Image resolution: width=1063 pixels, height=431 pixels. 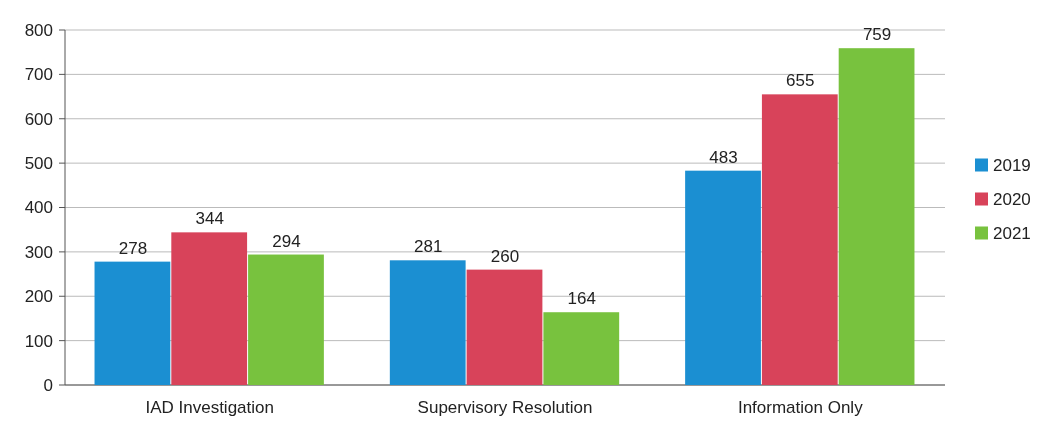 I want to click on y-tick-label: 300, so click(x=38, y=252).